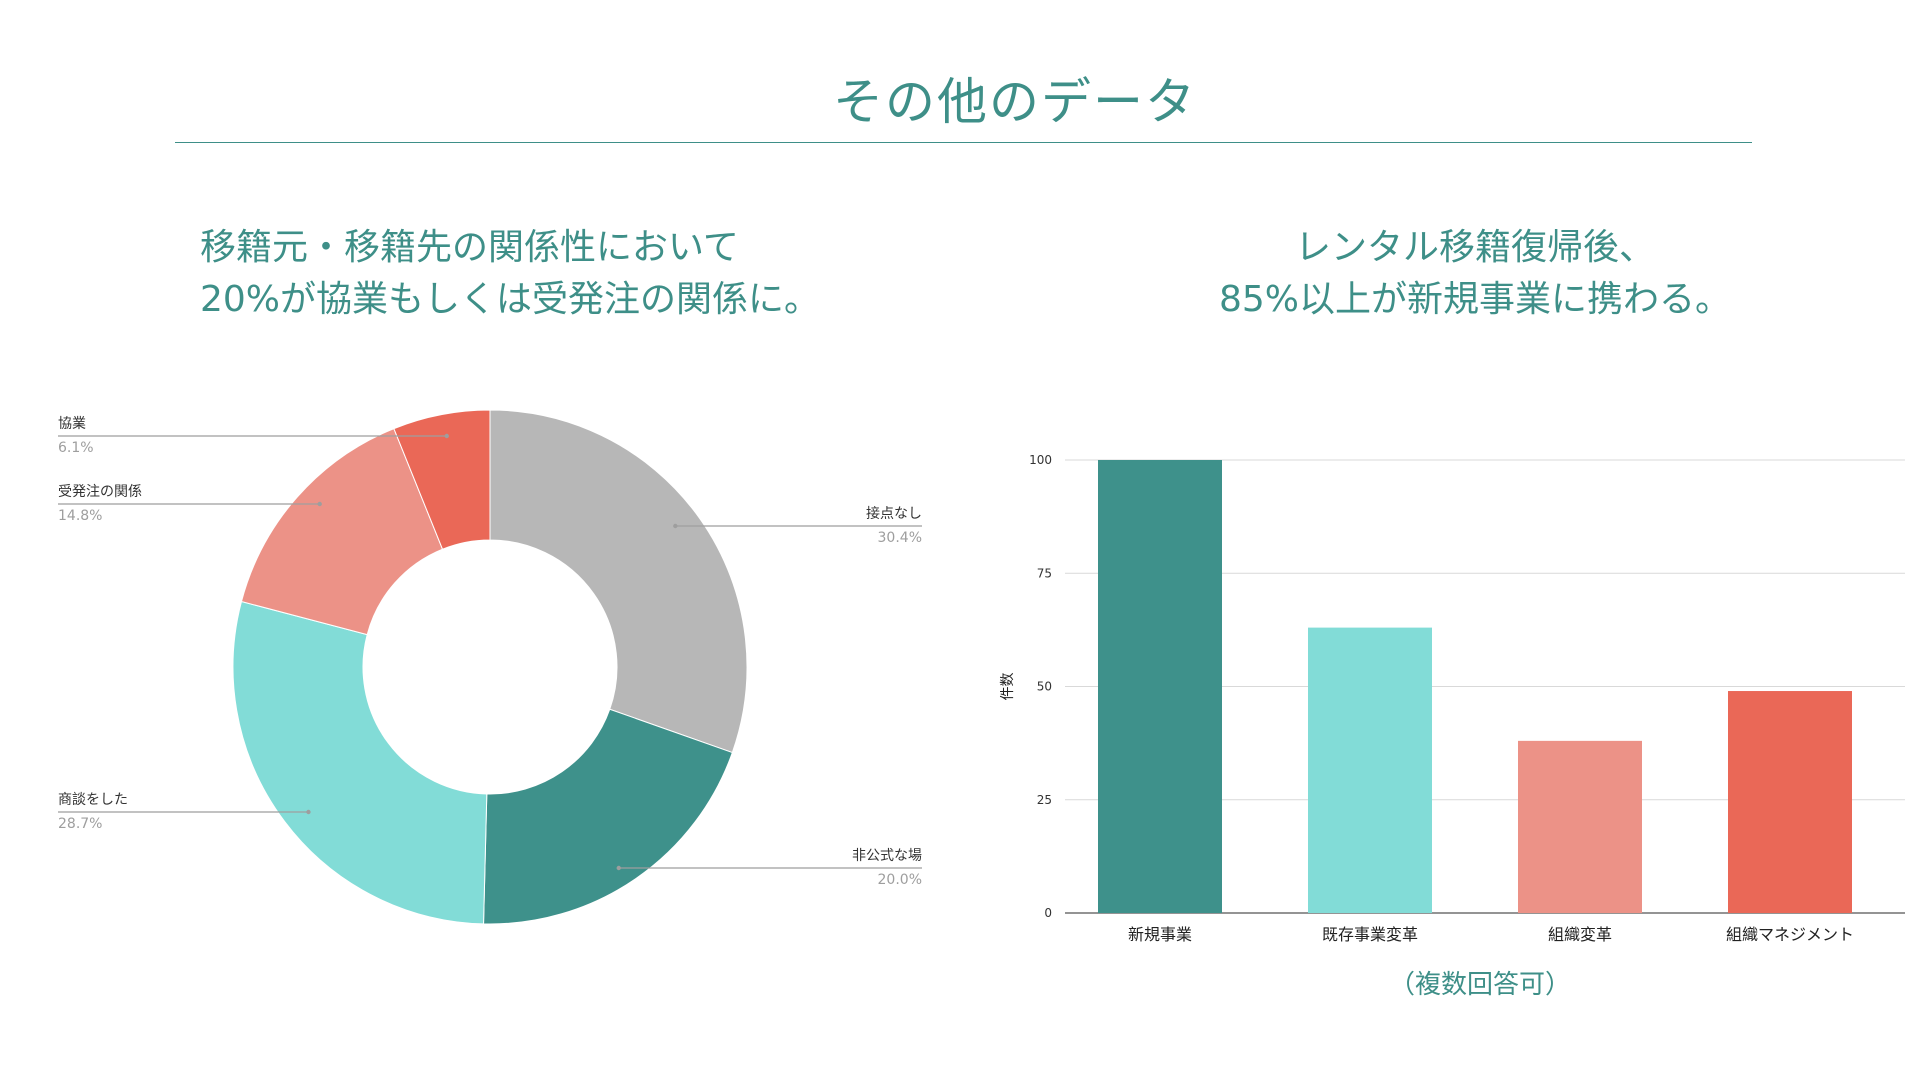 The height and width of the screenshot is (1080, 1920). I want to click on right-heading: レンタル移籍復帰後、 85%以上が新規事業に携わる。, so click(1475, 274).